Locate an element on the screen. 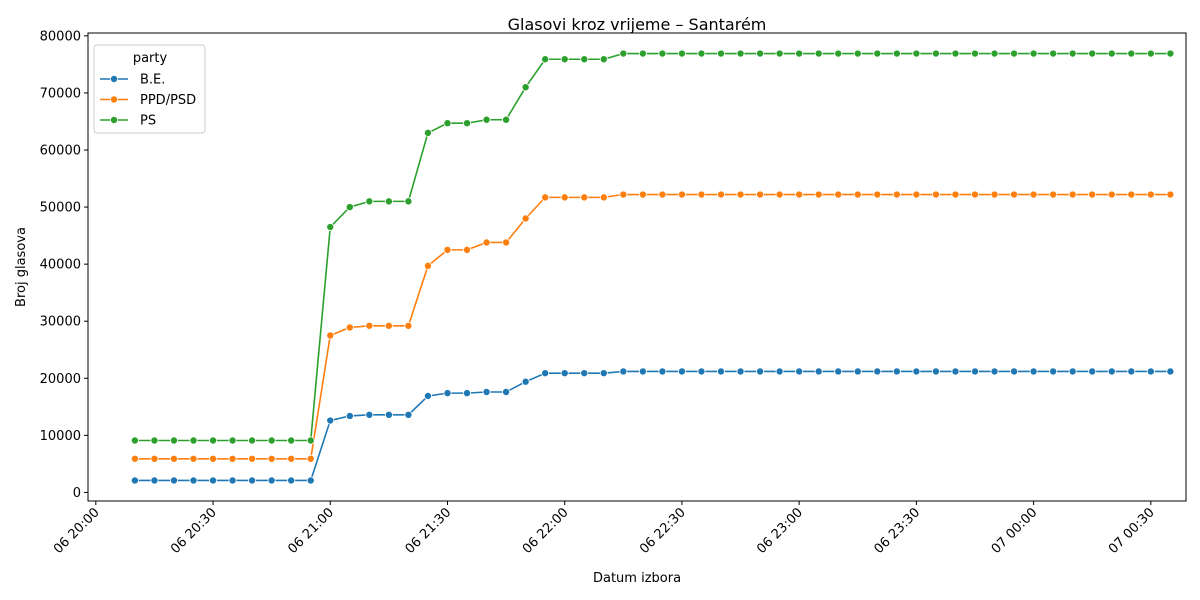 The height and width of the screenshot is (600, 1200). y-tick-label: 80000 is located at coordinates (60, 36).